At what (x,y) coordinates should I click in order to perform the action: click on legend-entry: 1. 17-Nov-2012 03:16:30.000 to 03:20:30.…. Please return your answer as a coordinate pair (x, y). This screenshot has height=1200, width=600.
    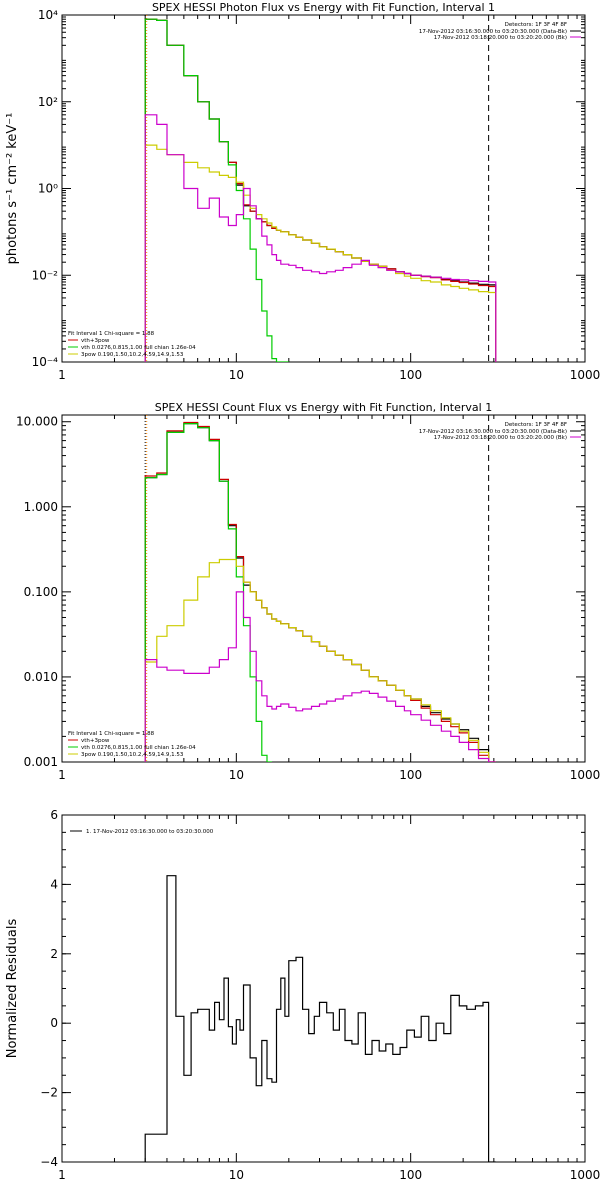
    Looking at the image, I should click on (150, 832).